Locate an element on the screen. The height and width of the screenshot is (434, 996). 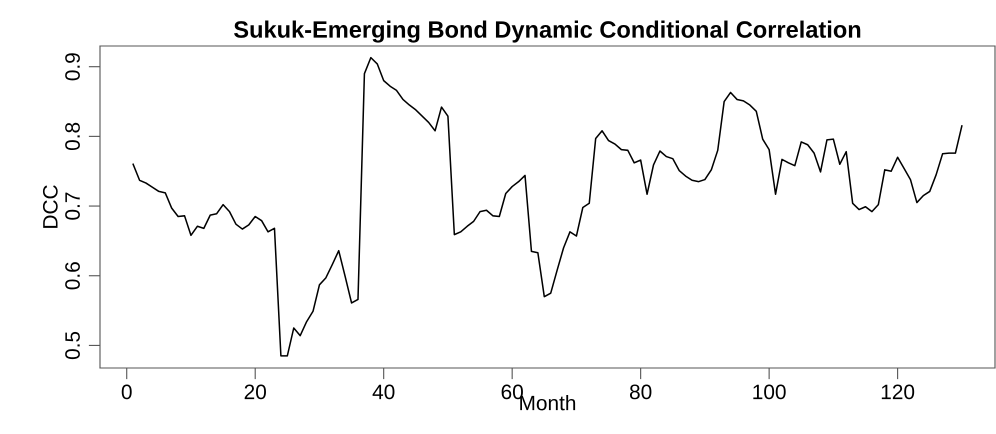
y-axis-title: DCC is located at coordinates (50, 206).